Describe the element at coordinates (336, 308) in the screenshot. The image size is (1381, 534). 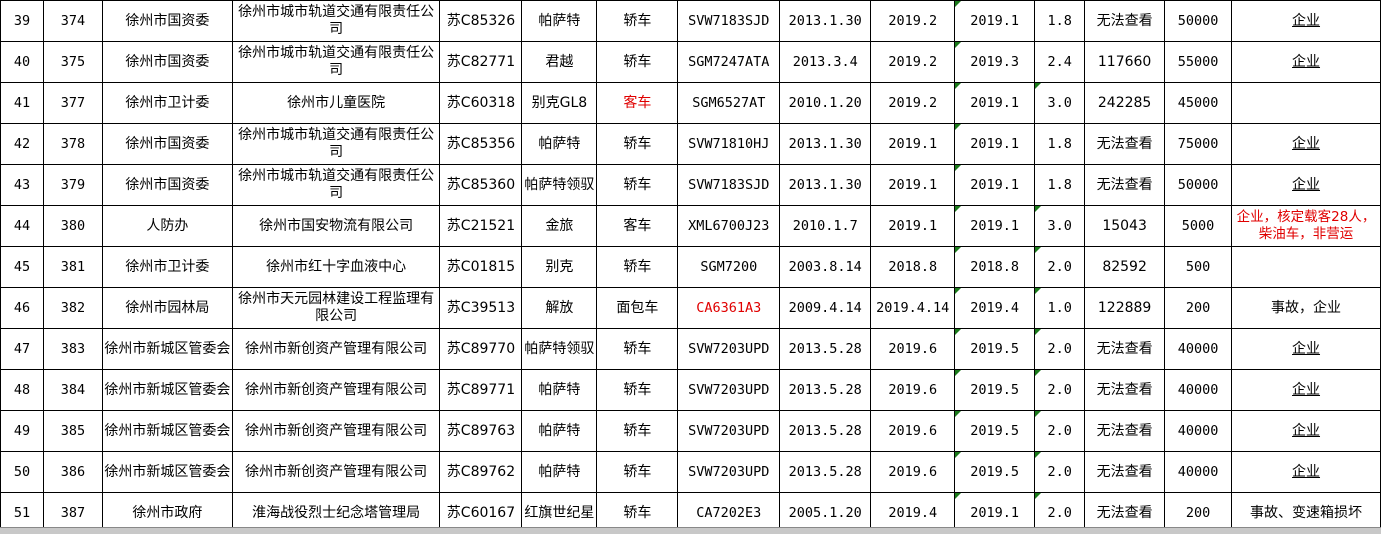
I see `cell-unit: 徐州市天元园林建设工程监理有限公司` at that location.